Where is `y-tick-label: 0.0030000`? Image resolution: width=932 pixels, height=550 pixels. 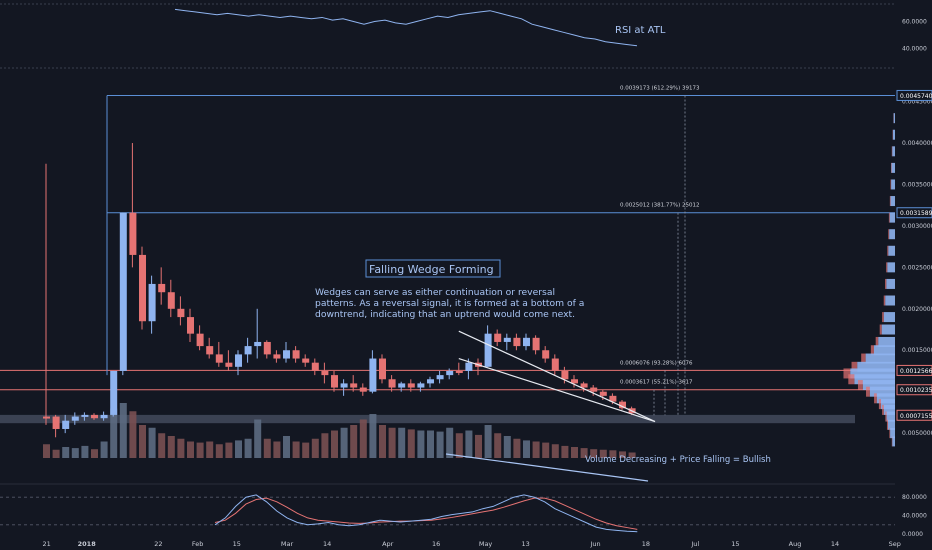
y-tick-label: 0.0030000 is located at coordinates (917, 226).